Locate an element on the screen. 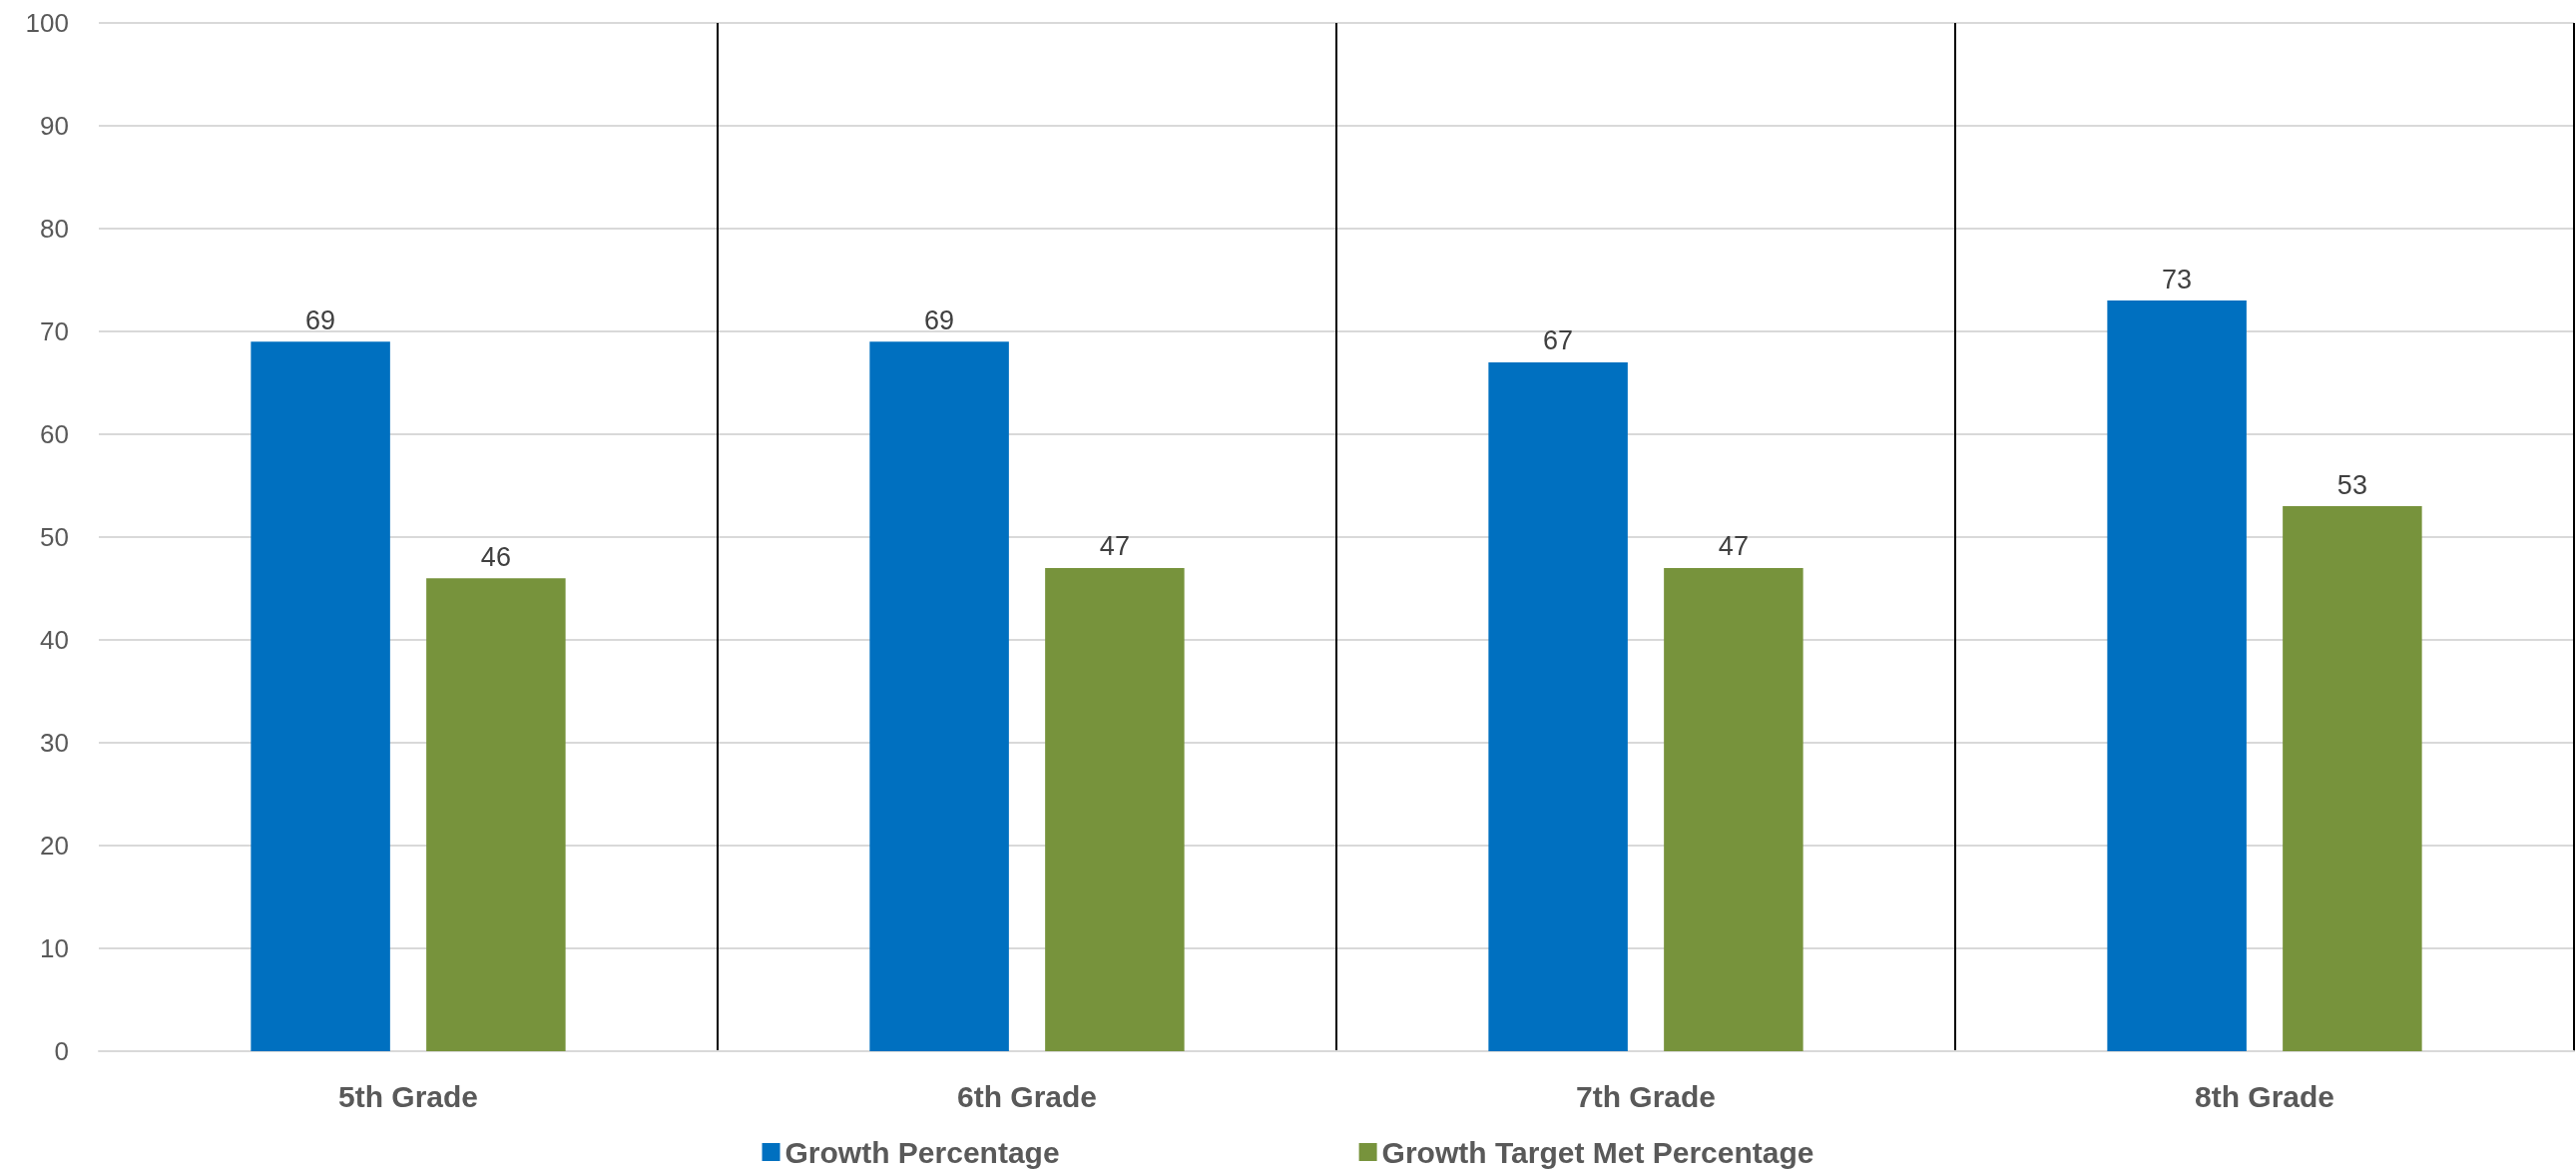 Image resolution: width=2576 pixels, height=1174 pixels. x-tick-label: 5th Grade is located at coordinates (408, 1096).